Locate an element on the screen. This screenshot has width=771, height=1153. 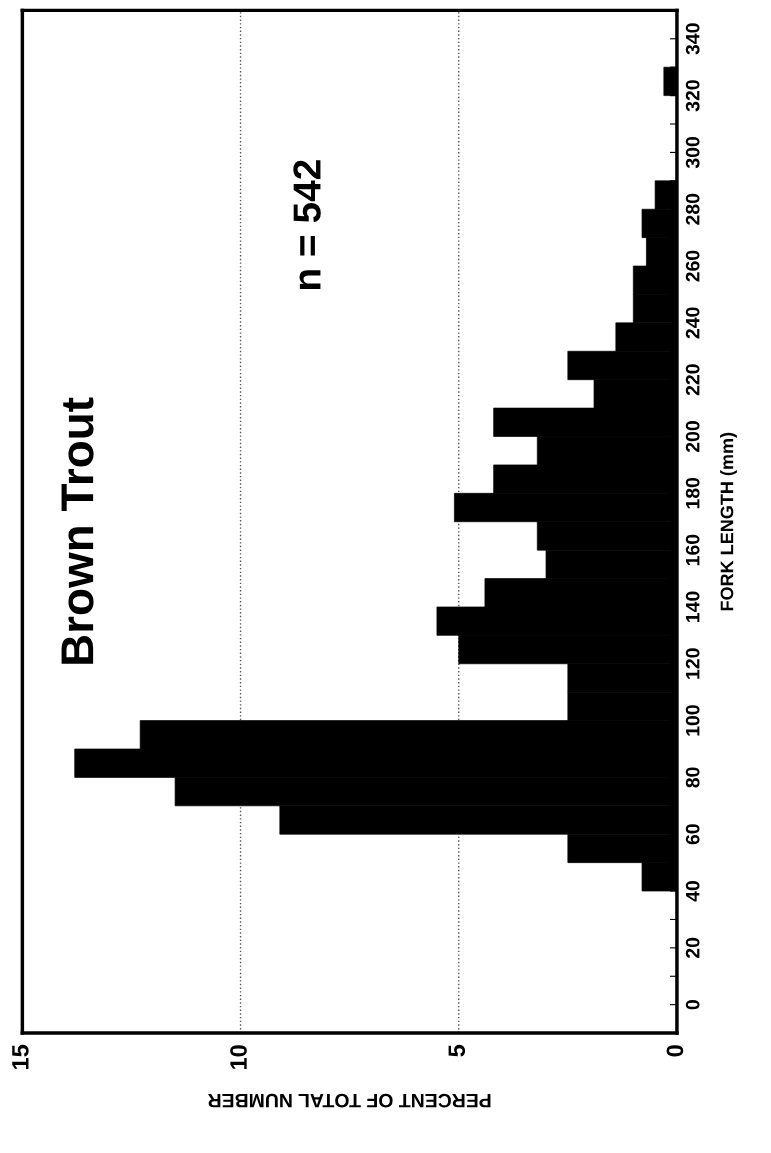
x-axis-title: PERCENT OF TOTAL NUMBER is located at coordinates (349, 1100).